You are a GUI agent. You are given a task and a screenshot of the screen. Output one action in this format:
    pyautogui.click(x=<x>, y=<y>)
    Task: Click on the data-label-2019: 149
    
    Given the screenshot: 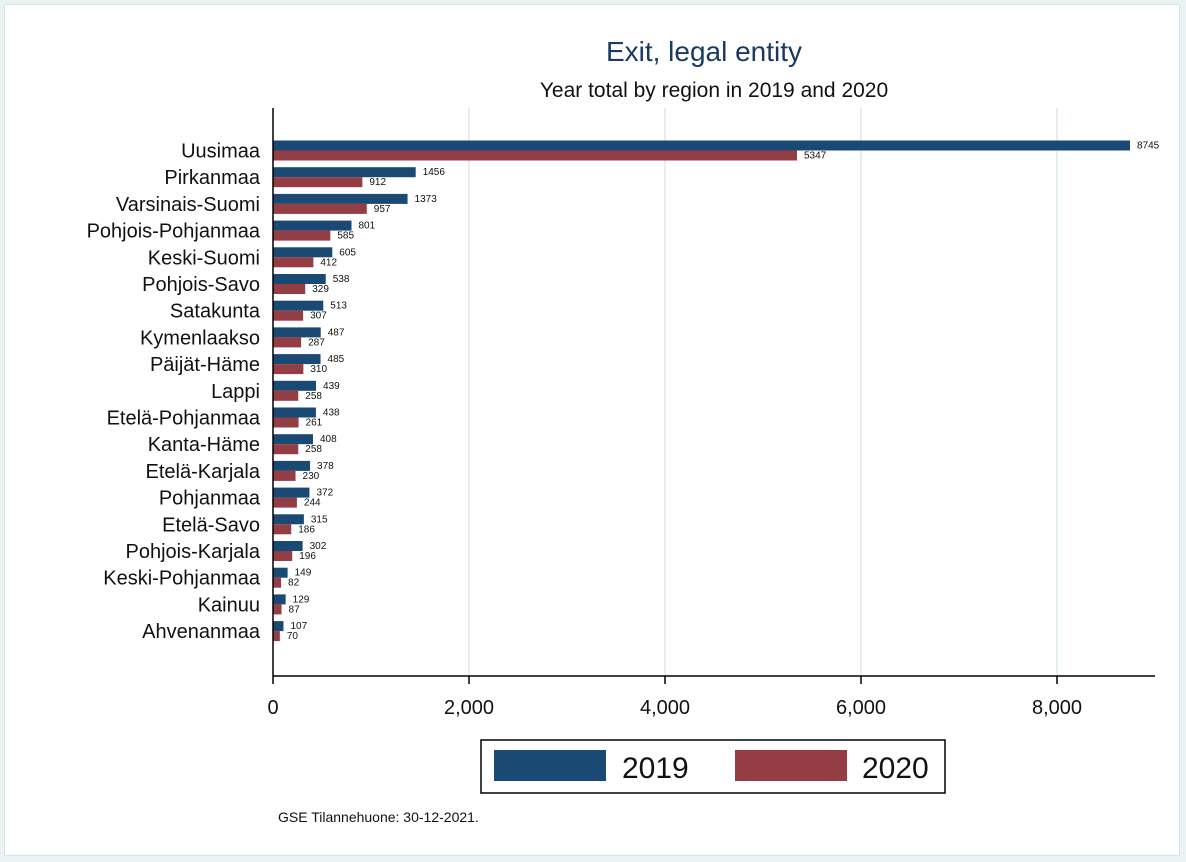 What is the action you would take?
    pyautogui.click(x=303, y=573)
    